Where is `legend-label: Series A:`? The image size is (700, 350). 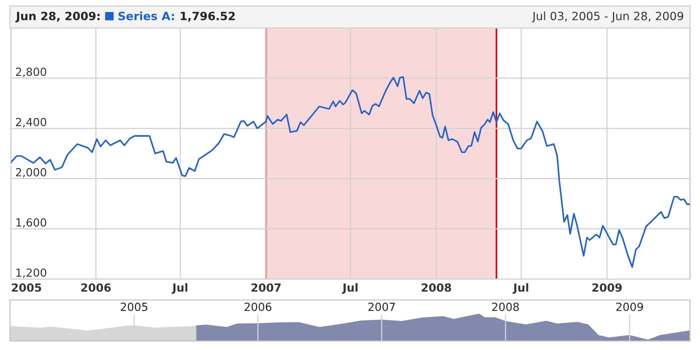
legend-label: Series A: is located at coordinates (146, 15).